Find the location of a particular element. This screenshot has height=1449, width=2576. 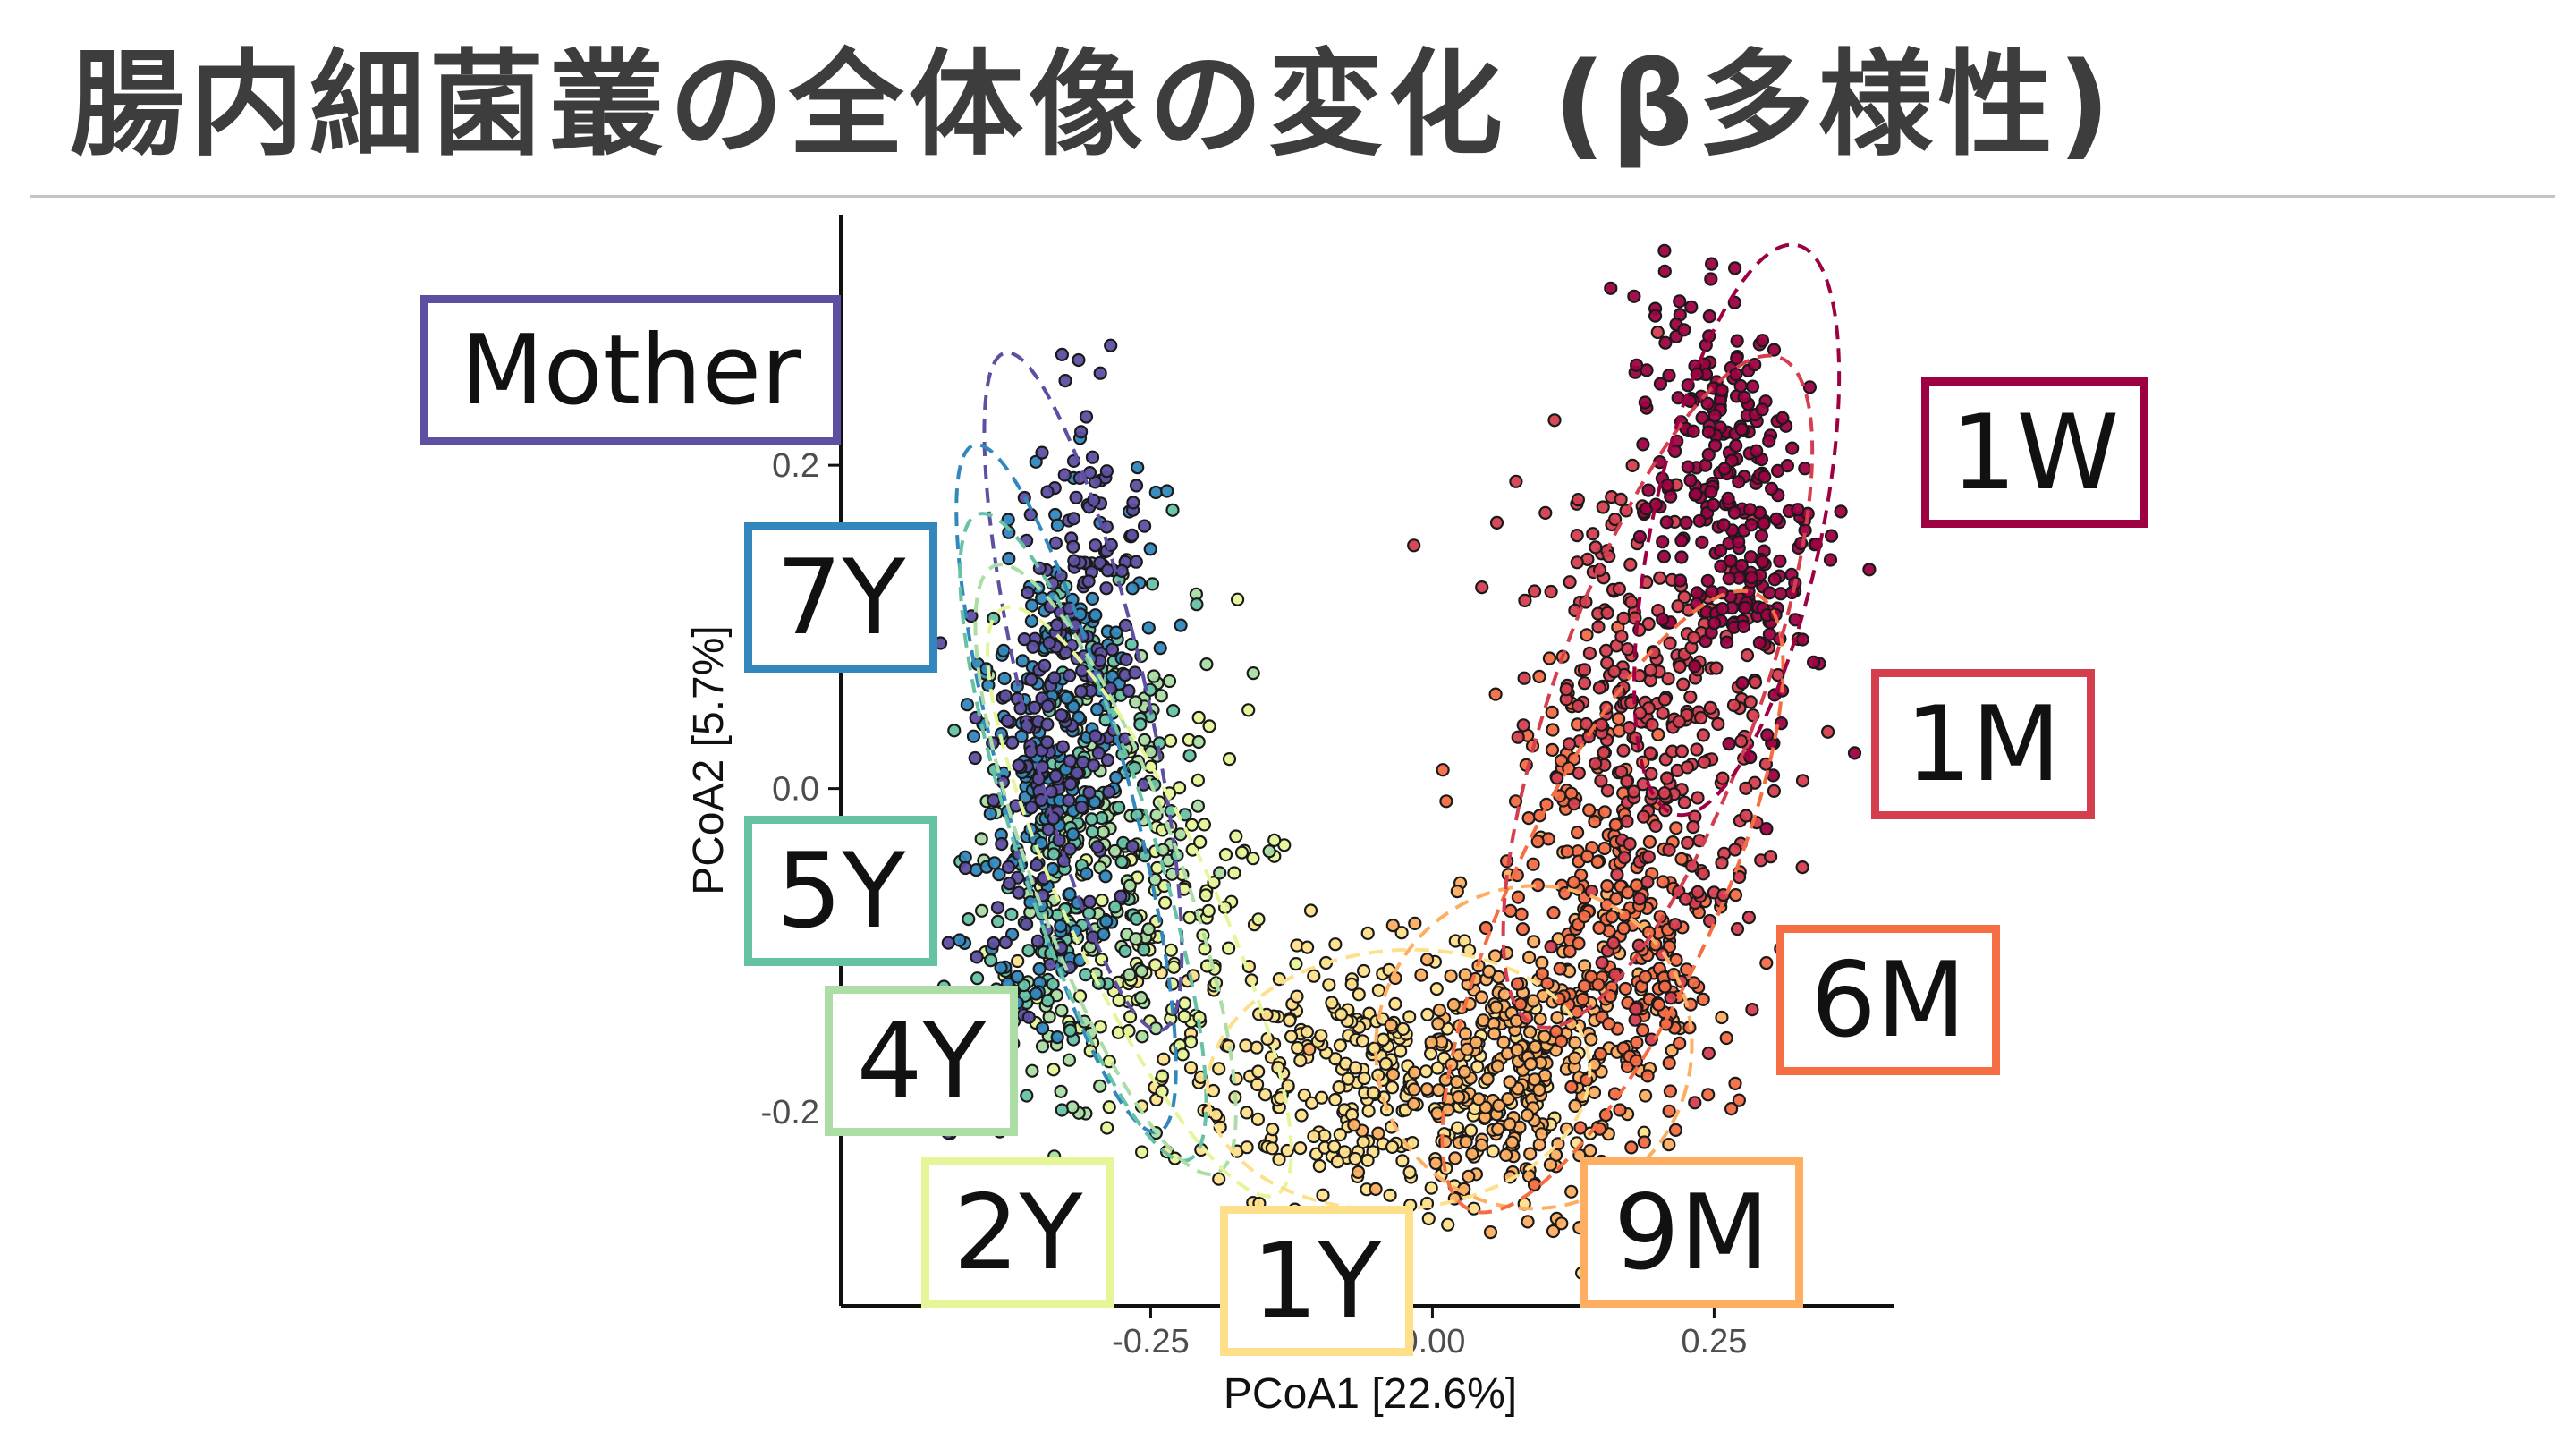

y-tick-label: 0.2 is located at coordinates (795, 466).